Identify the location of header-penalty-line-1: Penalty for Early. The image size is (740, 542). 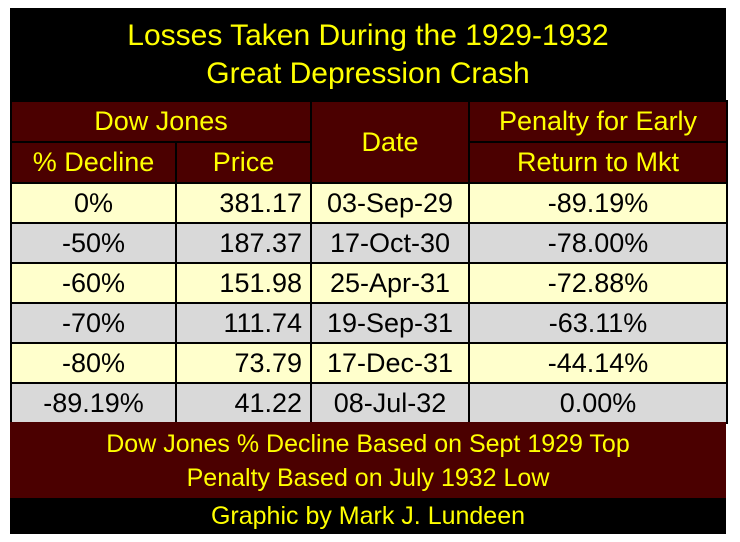
(598, 121).